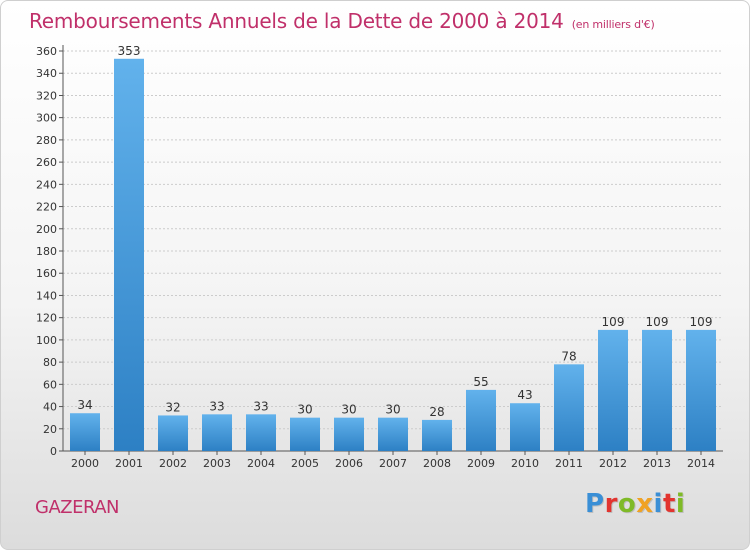 This screenshot has height=550, width=750. I want to click on x-tick-label-2011: 2011, so click(569, 463).